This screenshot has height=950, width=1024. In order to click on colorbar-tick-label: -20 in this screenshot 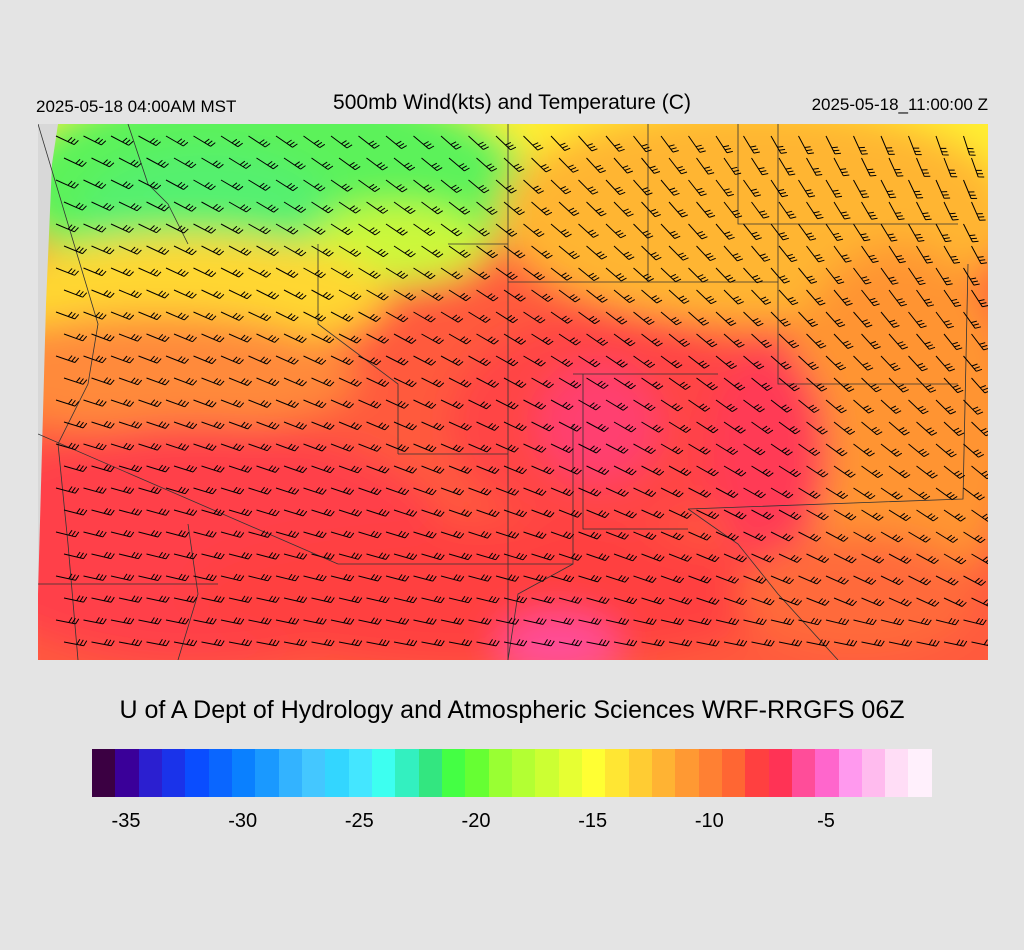, I will do `click(476, 821)`.